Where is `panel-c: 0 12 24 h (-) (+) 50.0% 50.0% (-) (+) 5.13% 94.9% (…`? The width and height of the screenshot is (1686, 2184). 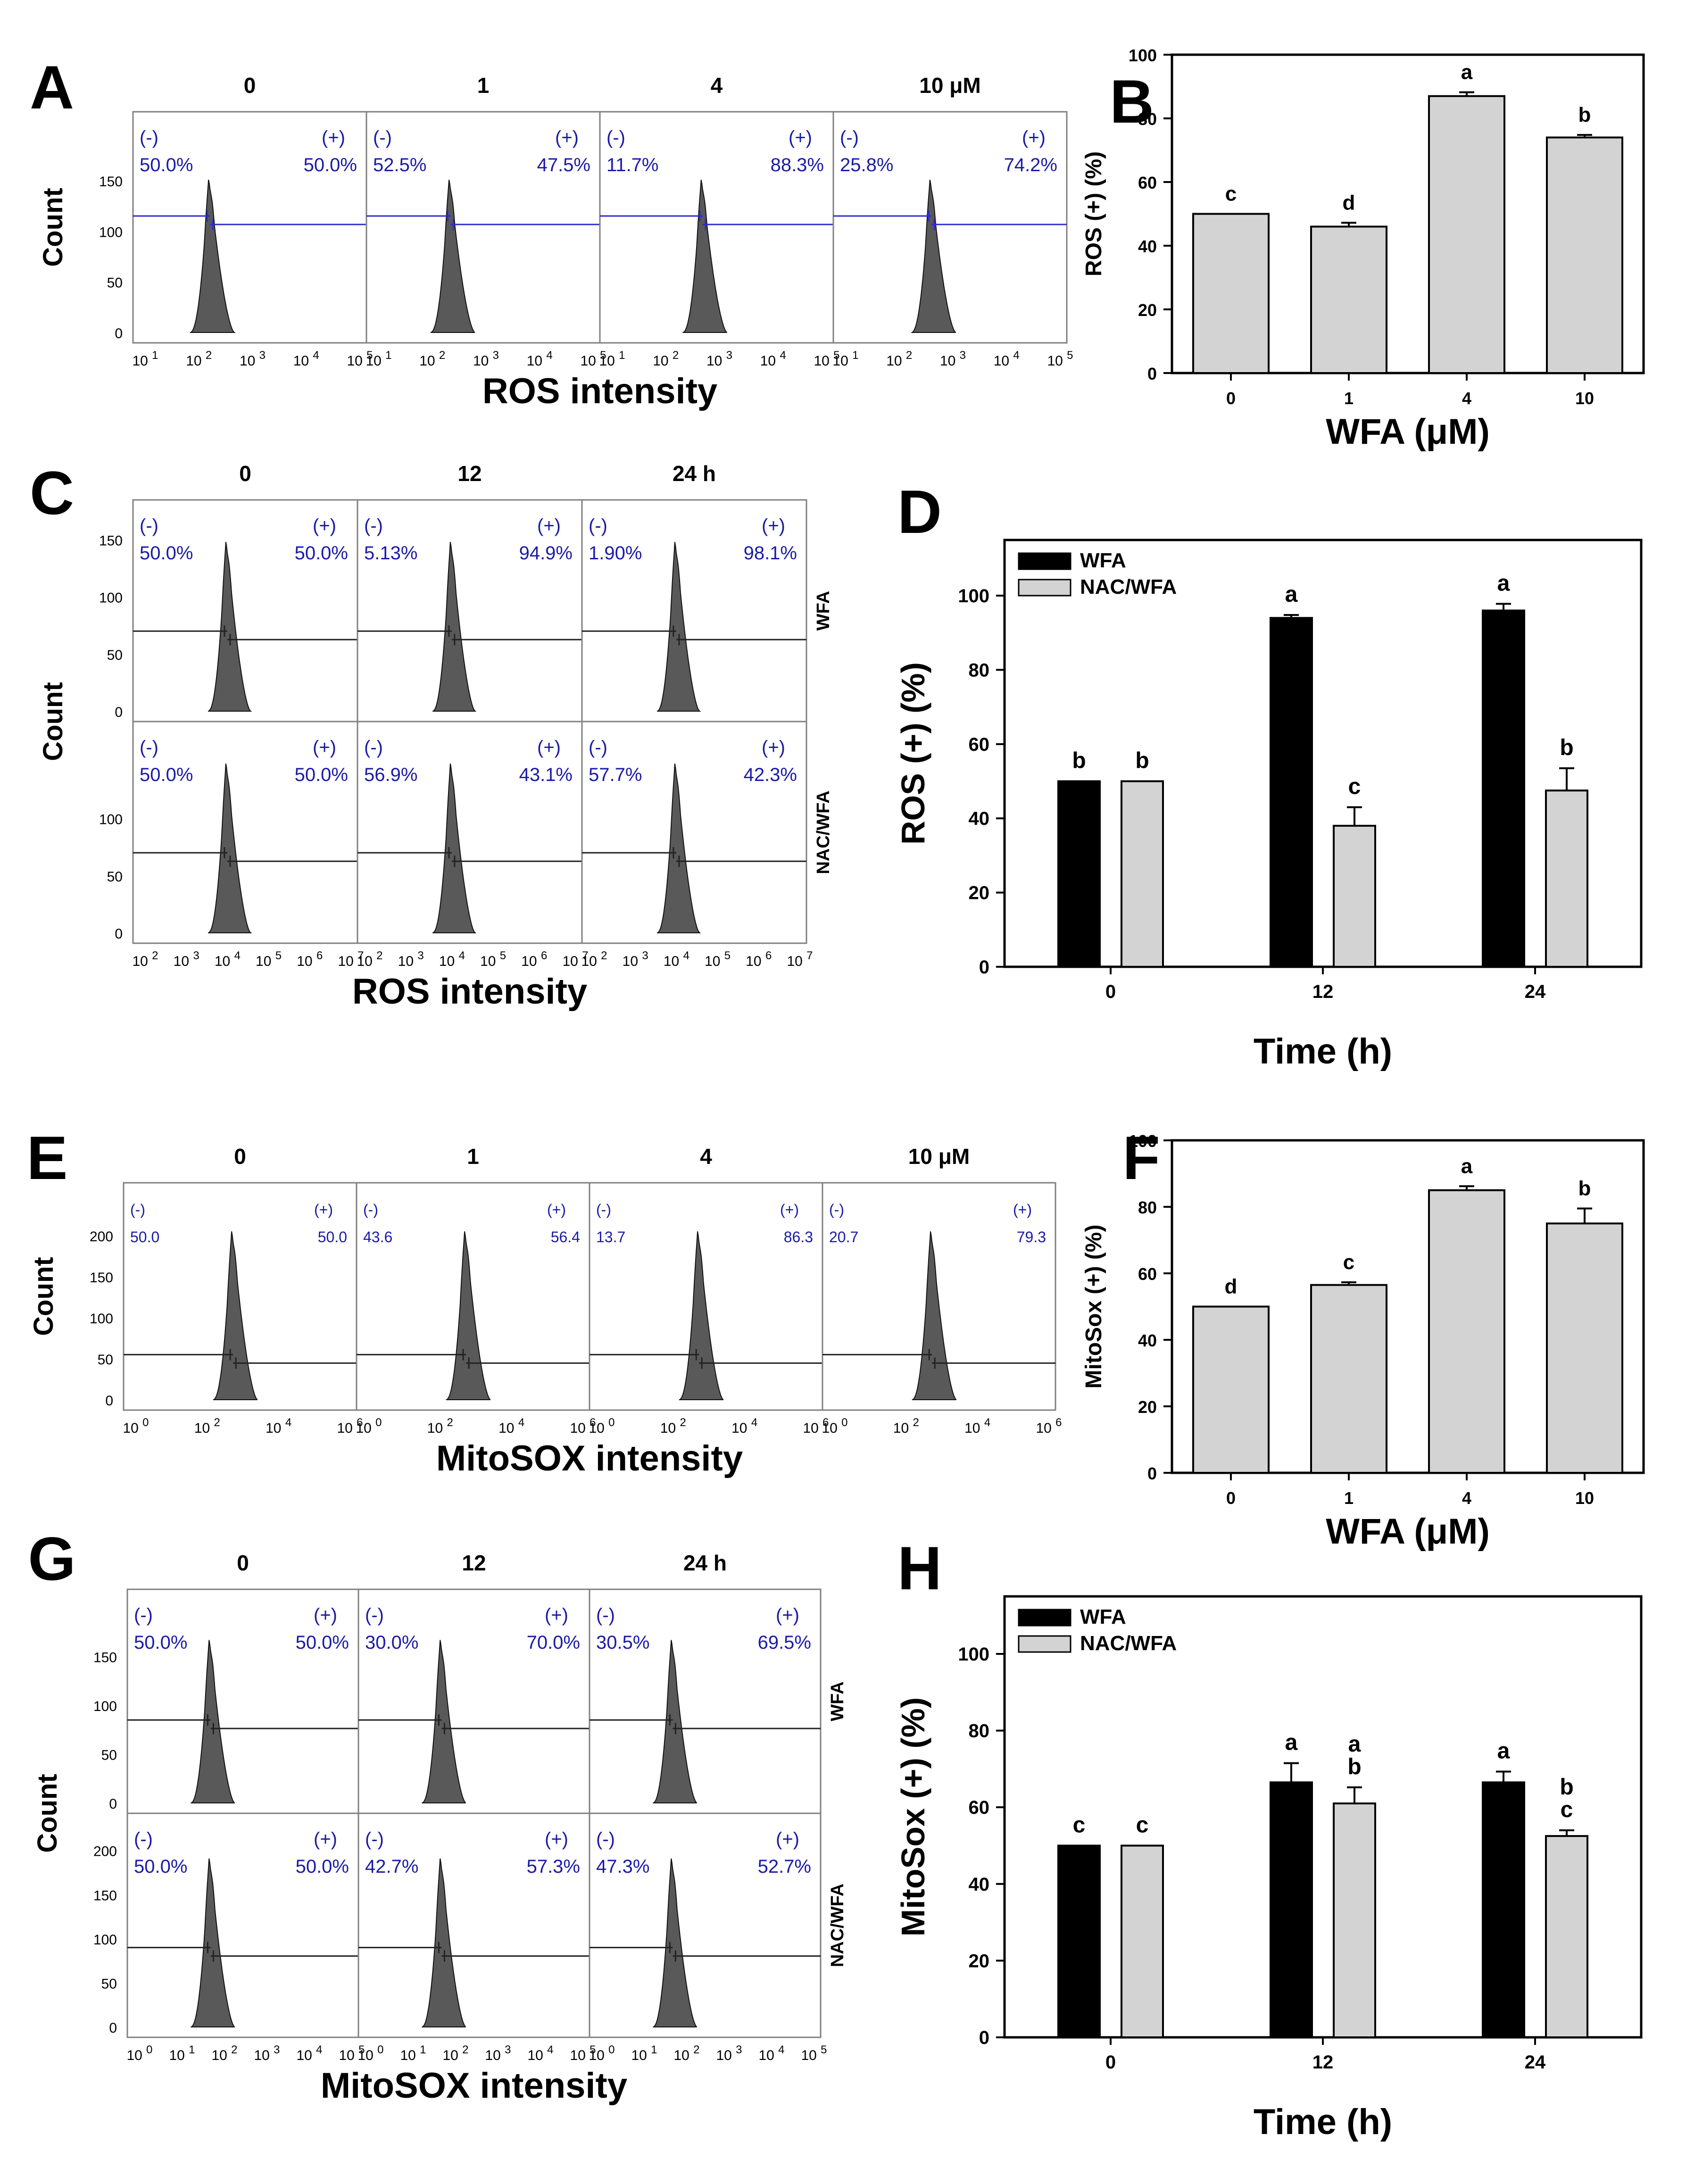
panel-c: 0 12 24 h (-) (+) 50.0% 50.0% (-) (+) 5.13% 94.9% (… is located at coordinates (431, 735).